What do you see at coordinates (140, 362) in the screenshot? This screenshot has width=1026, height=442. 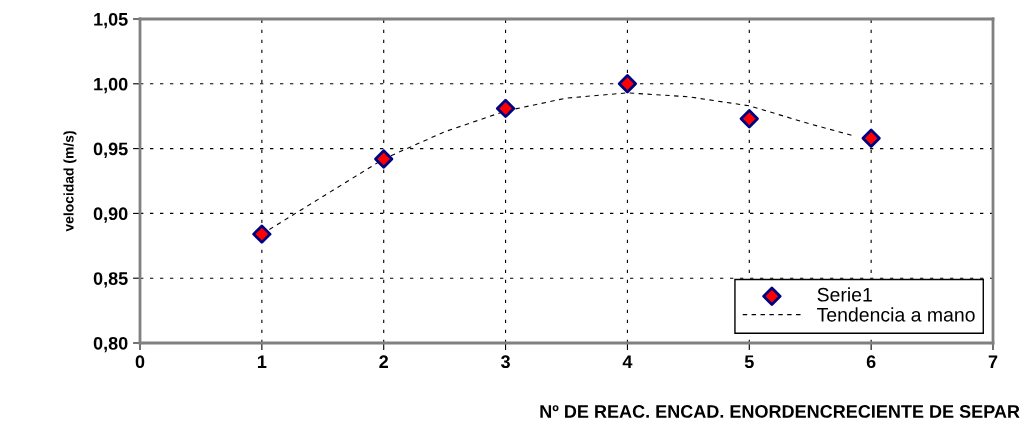 I see `x-tick-label: 0` at bounding box center [140, 362].